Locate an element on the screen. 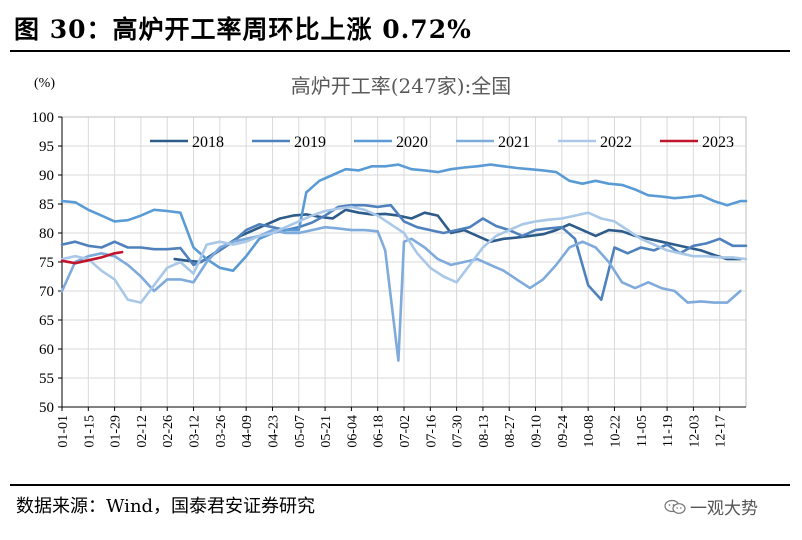  y-tick-label: 70 is located at coordinates (46, 292).